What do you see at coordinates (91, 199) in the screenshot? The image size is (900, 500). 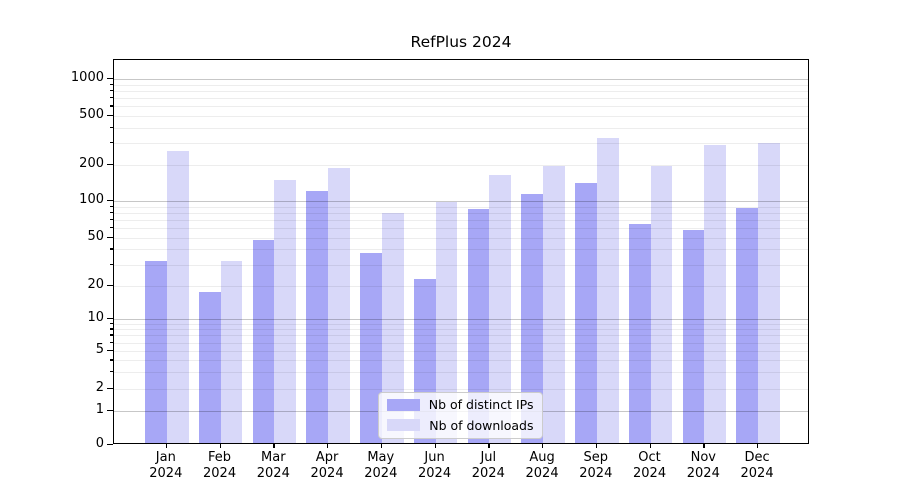 I see `y-axis-tick-label: 100` at bounding box center [91, 199].